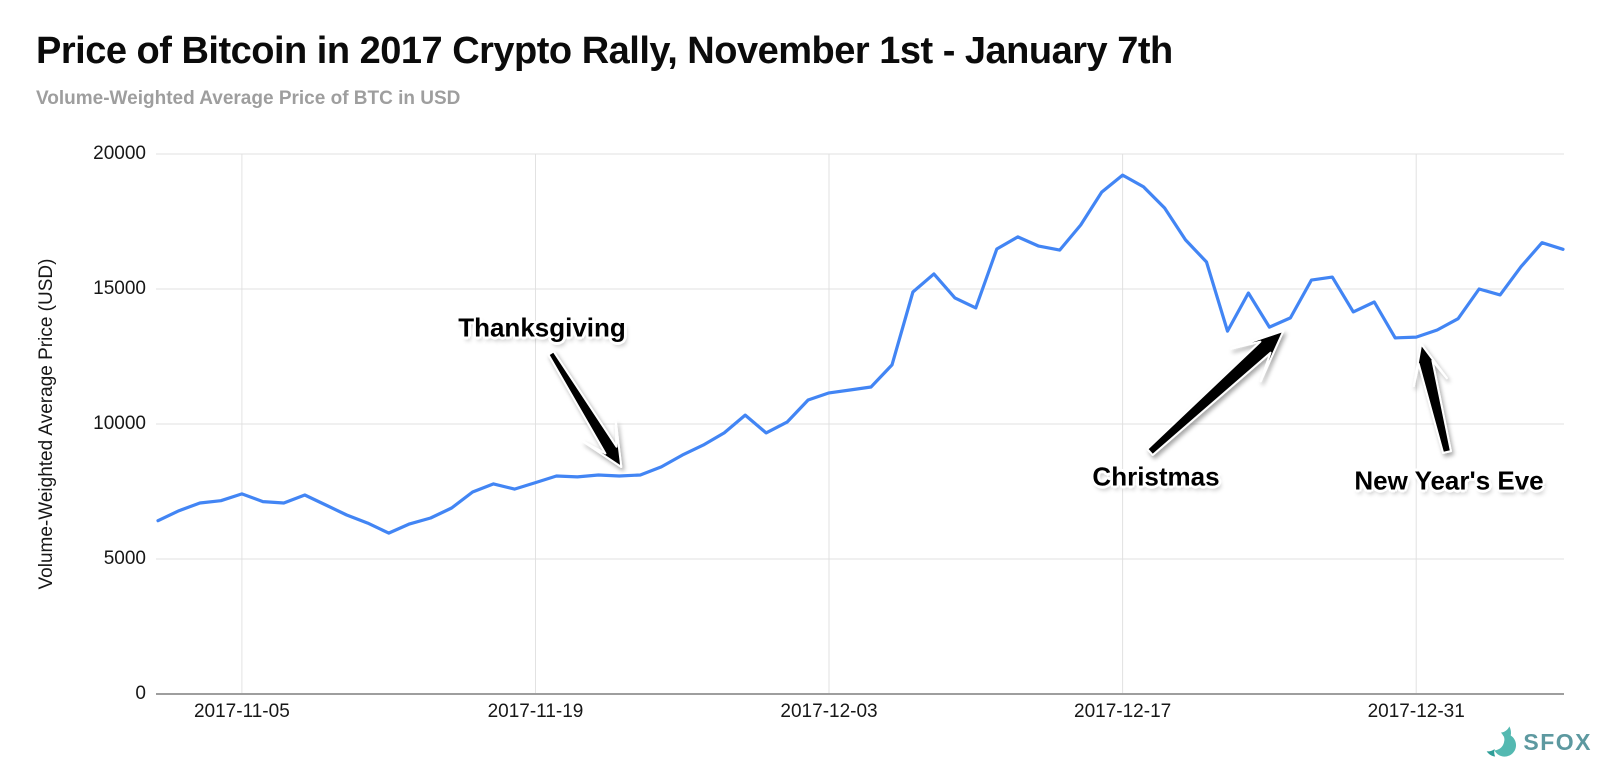 This screenshot has width=1600, height=766. What do you see at coordinates (124, 558) in the screenshot?
I see `y-axis-tick-label: 5000` at bounding box center [124, 558].